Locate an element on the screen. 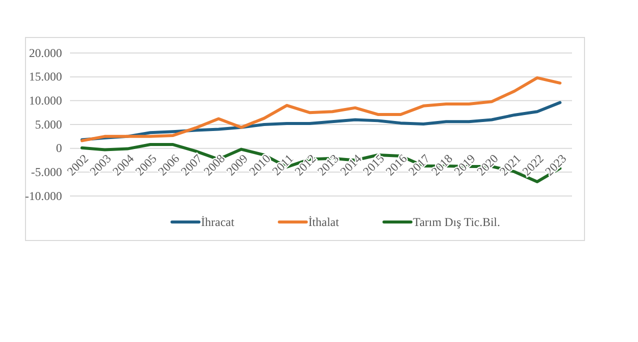 Image resolution: width=638 pixels, height=342 pixels. y-tick-label: 20.000 is located at coordinates (45, 53).